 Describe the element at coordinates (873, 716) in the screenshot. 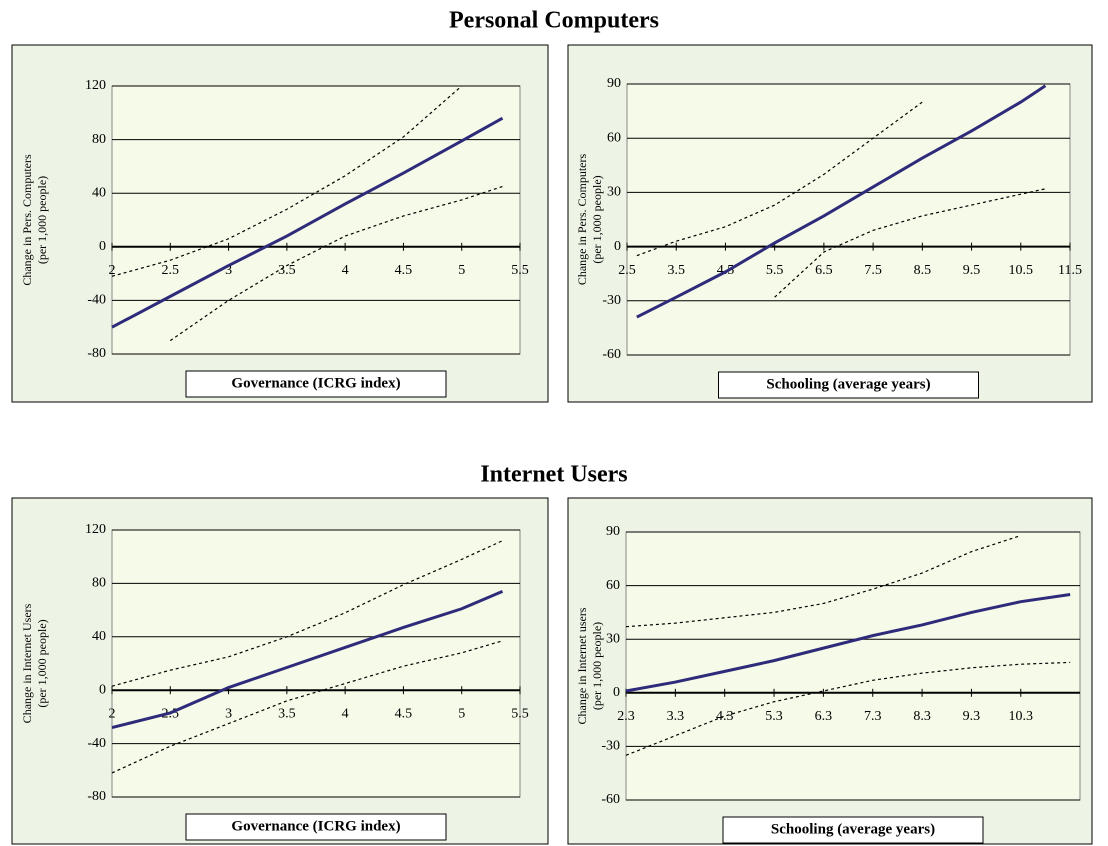

I see `x-tick-label: 7.3` at that location.